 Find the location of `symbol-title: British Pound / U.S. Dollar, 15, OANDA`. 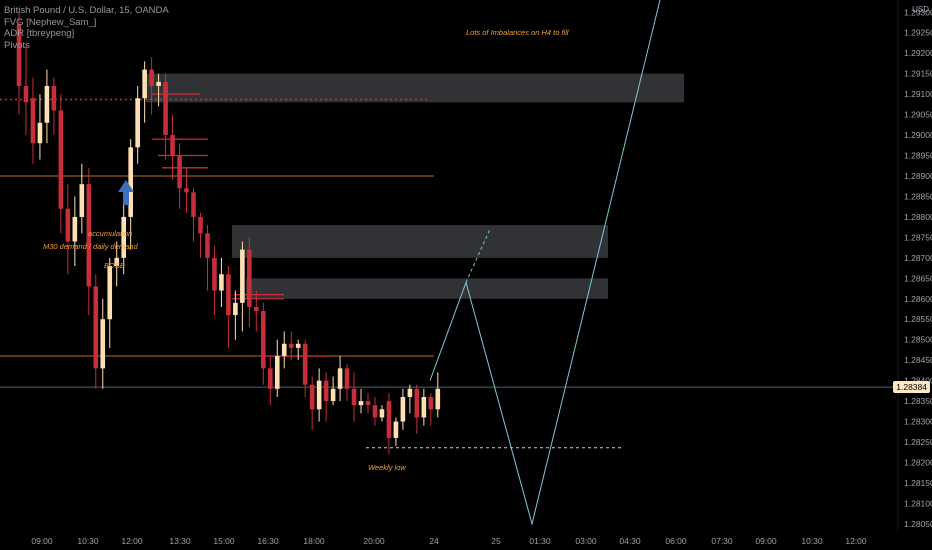

symbol-title: British Pound / U.S. Dollar, 15, OANDA is located at coordinates (86, 10).